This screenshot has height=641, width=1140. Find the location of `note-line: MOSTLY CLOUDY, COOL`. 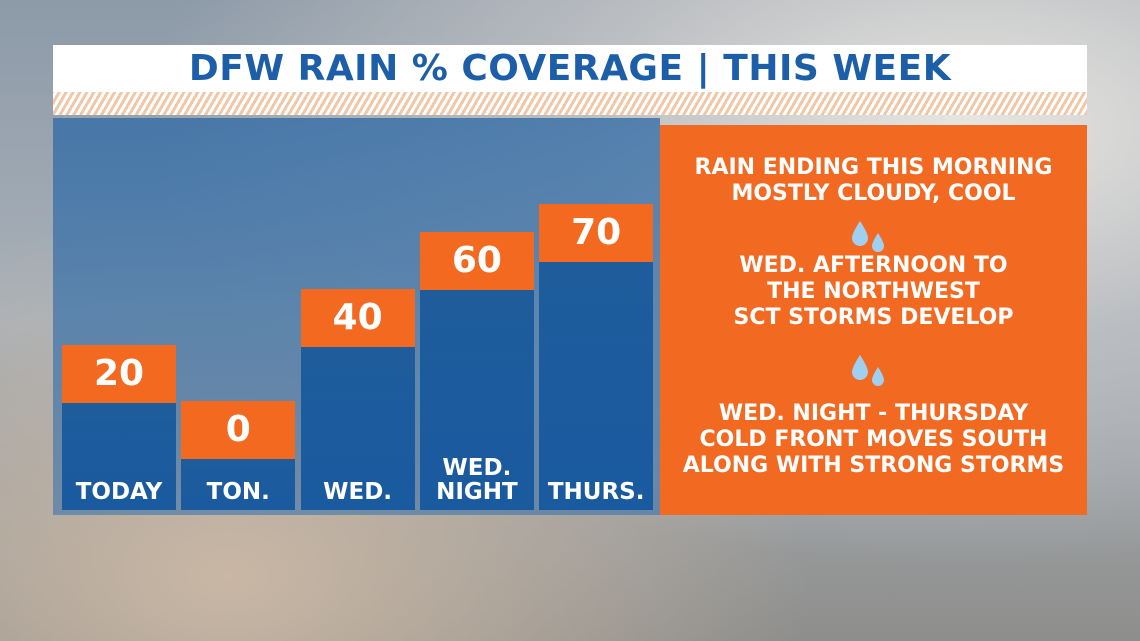

note-line: MOSTLY CLOUDY, COOL is located at coordinates (873, 193).